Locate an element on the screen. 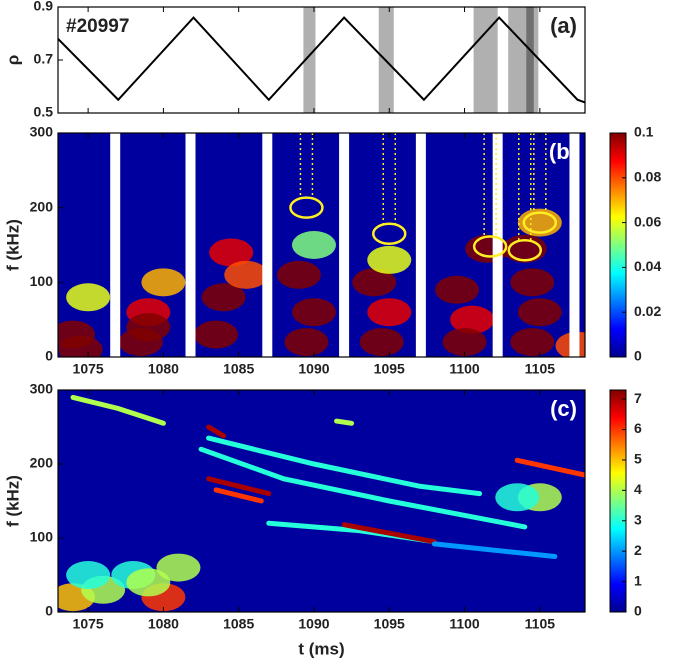  colorbar-tick-label: 0.06 is located at coordinates (647, 221).